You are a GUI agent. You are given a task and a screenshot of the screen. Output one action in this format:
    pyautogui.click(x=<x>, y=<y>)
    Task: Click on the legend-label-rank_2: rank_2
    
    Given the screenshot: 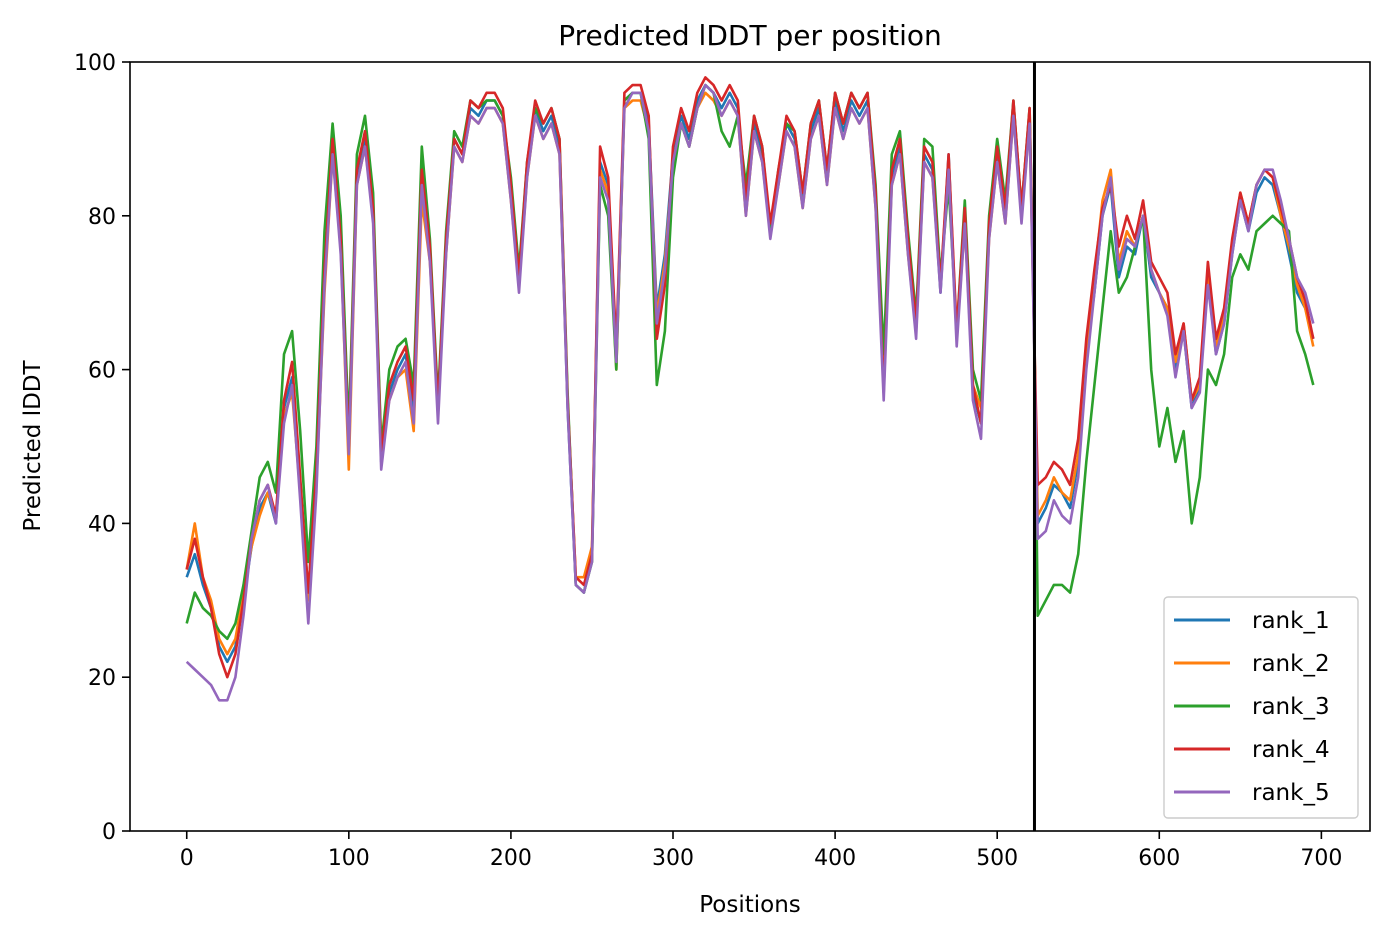 What is the action you would take?
    pyautogui.click(x=1291, y=664)
    